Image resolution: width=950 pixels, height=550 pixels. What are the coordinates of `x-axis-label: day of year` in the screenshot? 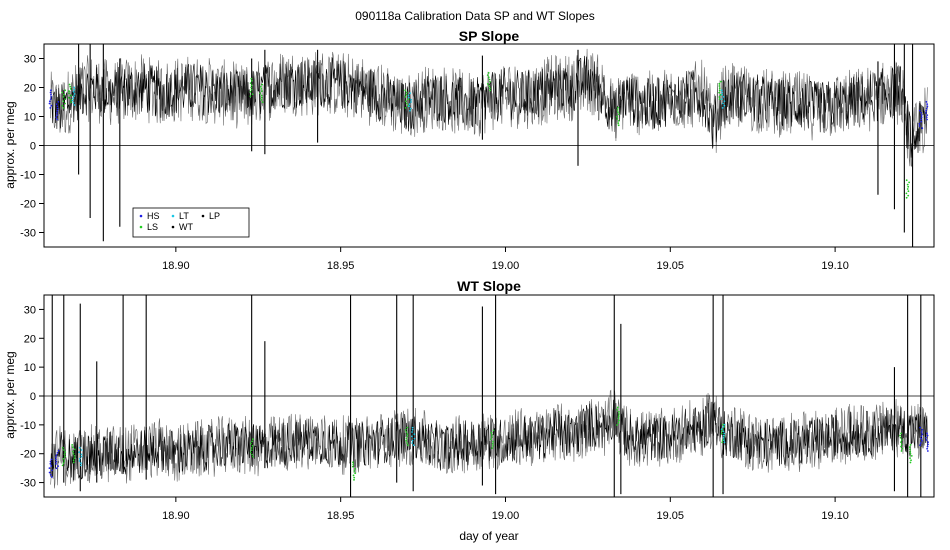 It's located at (488, 536).